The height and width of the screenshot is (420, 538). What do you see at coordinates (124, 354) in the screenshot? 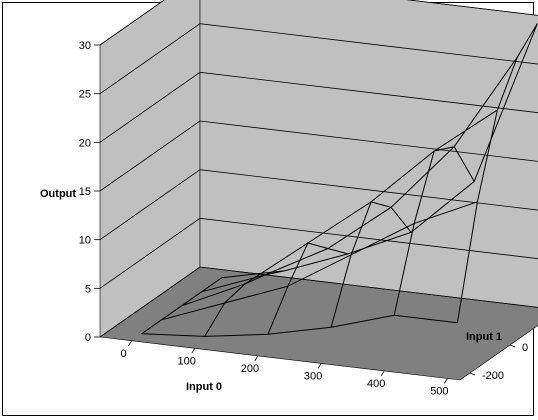
I see `x-tick-label: 0` at bounding box center [124, 354].